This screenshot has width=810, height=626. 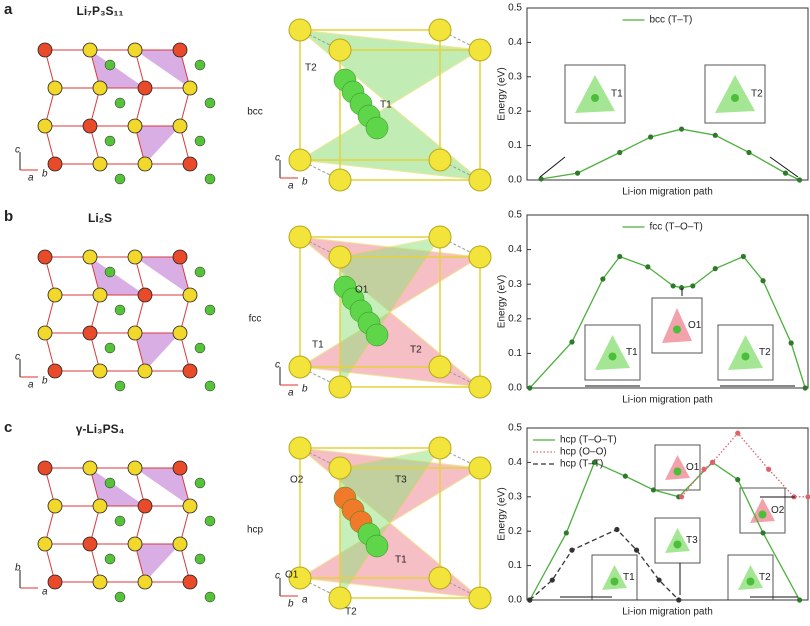 What do you see at coordinates (677, 540) in the screenshot?
I see `inset` at bounding box center [677, 540].